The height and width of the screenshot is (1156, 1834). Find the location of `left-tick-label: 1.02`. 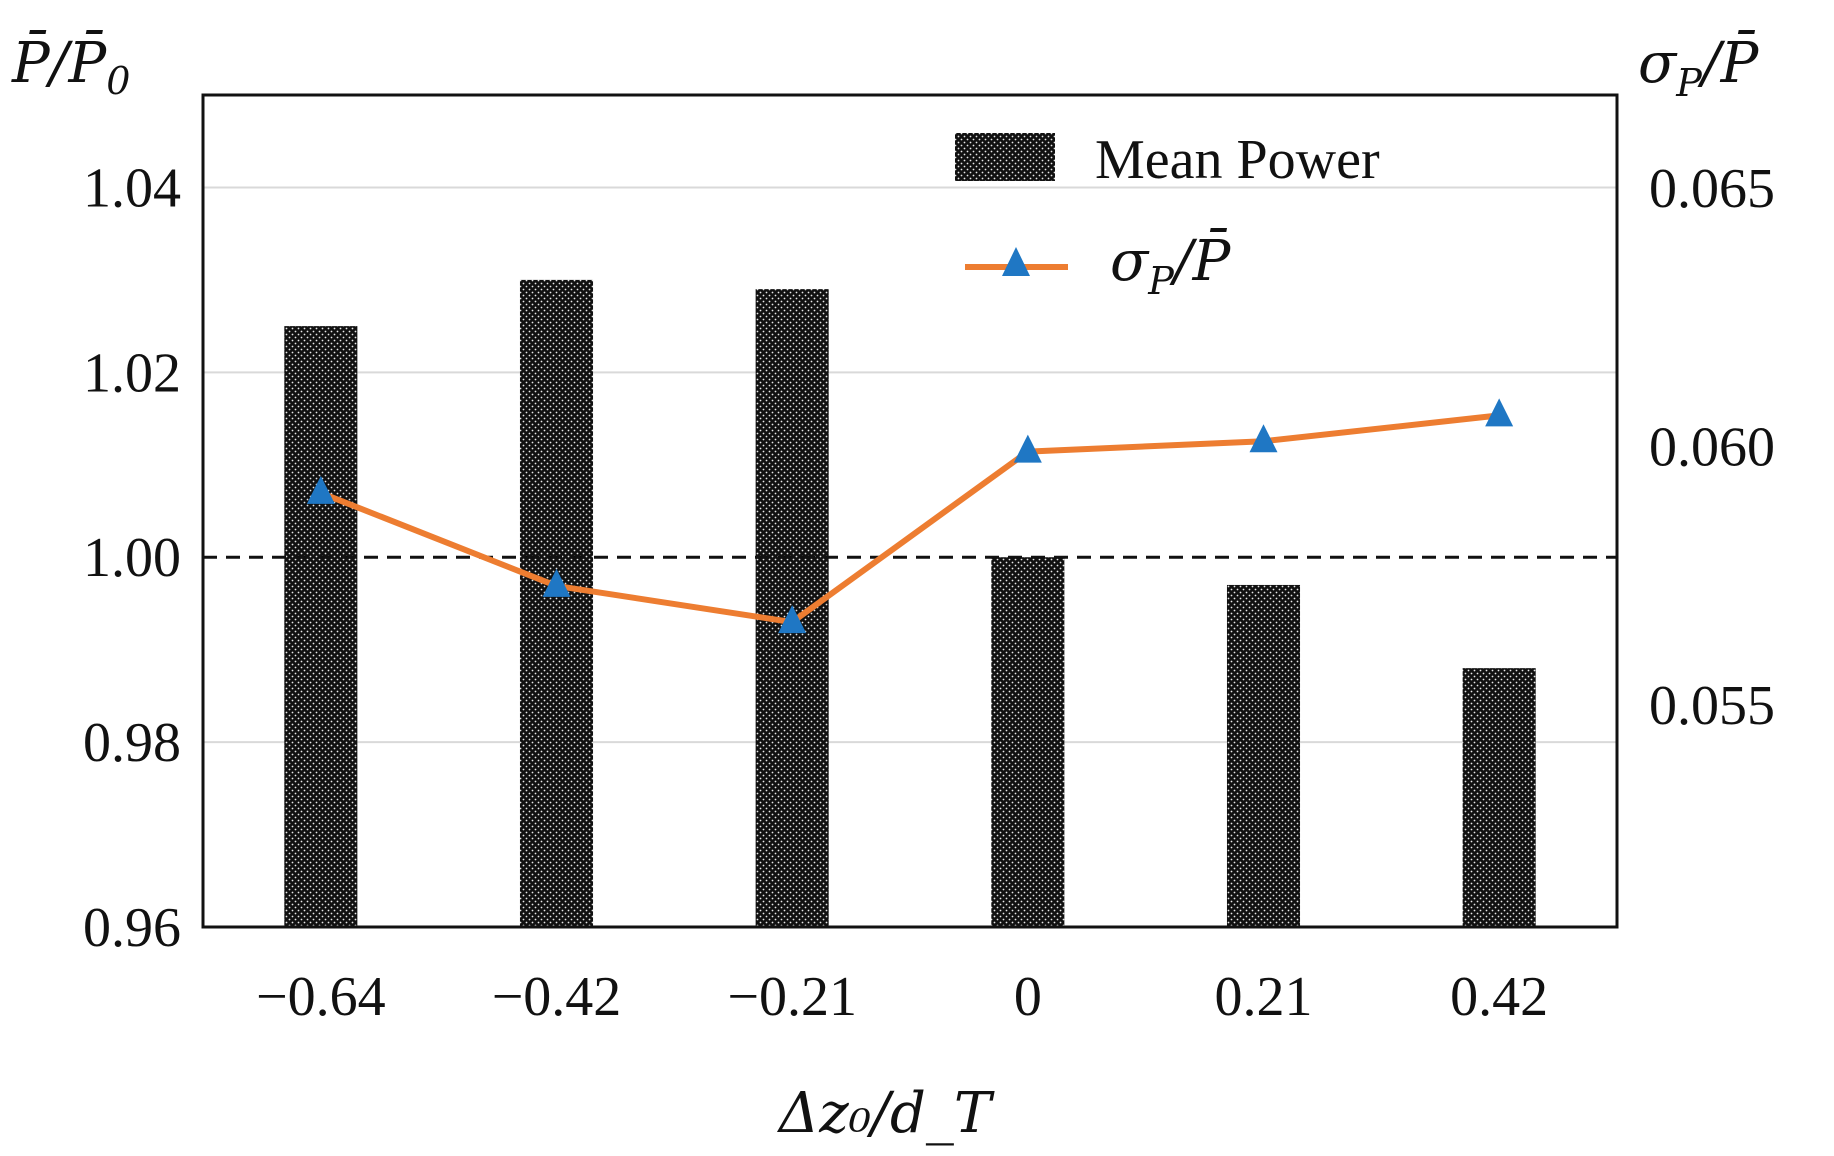

left-tick-label: 1.02 is located at coordinates (132, 373).